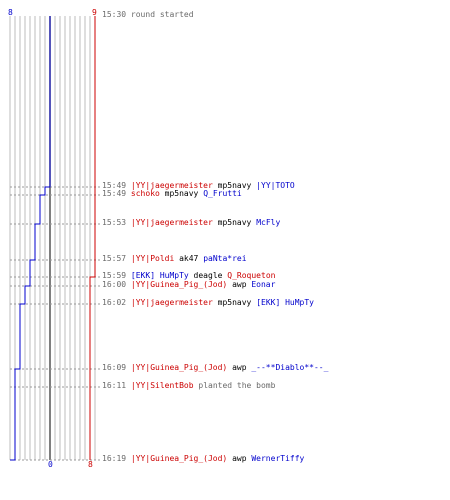 The width and height of the screenshot is (450, 500). What do you see at coordinates (30, 238) in the screenshot?
I see `blue-team-alive-line` at bounding box center [30, 238].